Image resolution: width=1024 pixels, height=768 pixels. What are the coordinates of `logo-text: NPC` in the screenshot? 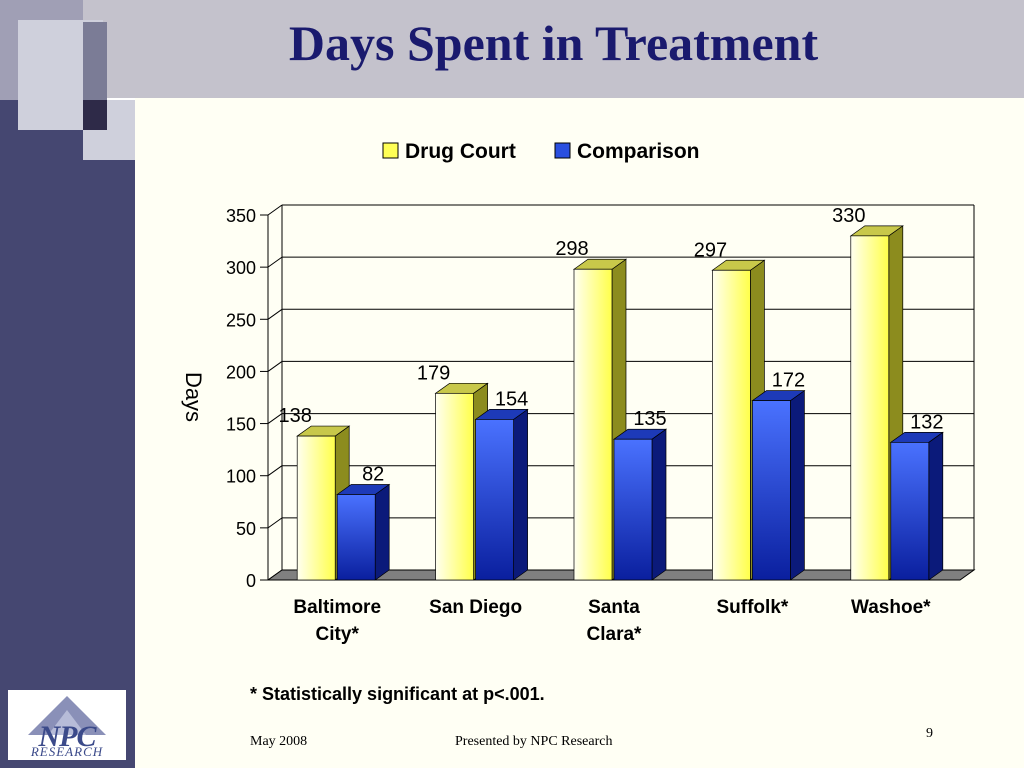 It's located at (67, 736).